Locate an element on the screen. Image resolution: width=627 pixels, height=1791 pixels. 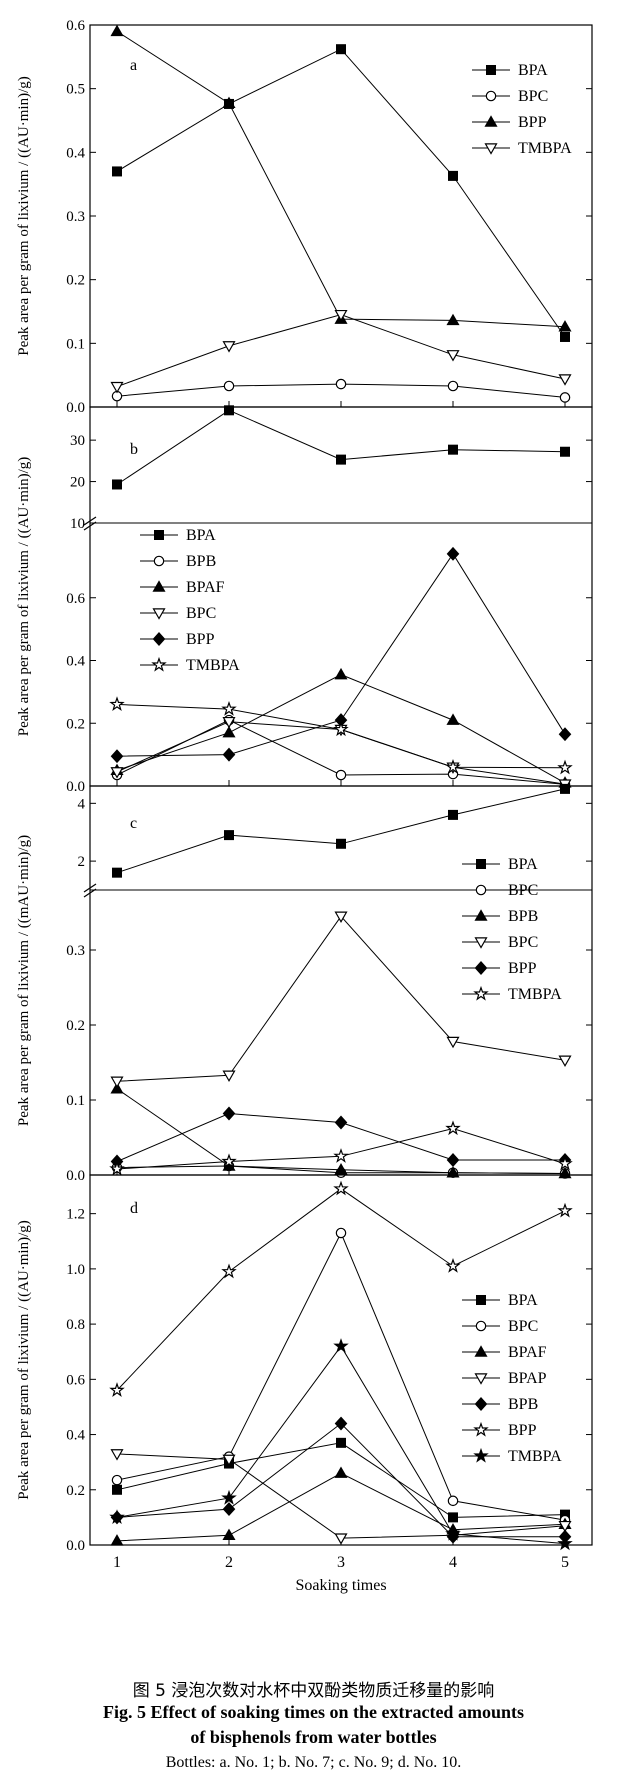
series-d-bpap is located at coordinates (341, 1497).